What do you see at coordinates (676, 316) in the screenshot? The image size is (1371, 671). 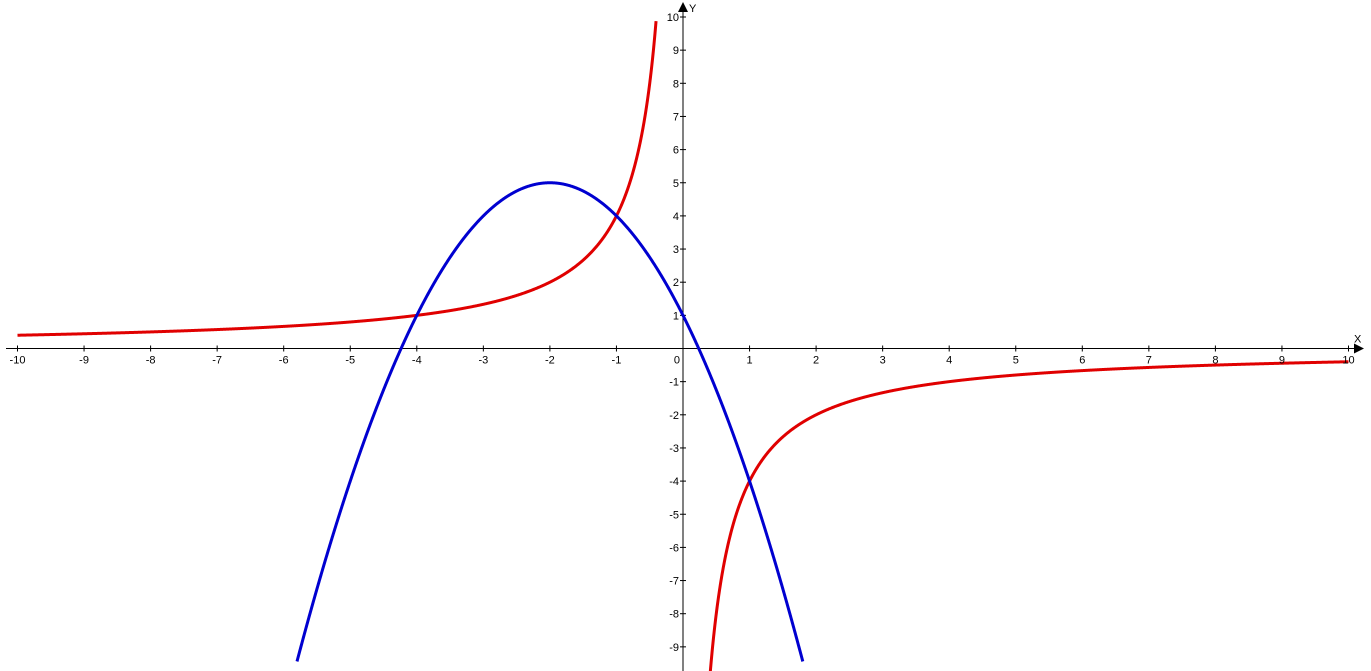 I see `y-tick-label: 1` at bounding box center [676, 316].